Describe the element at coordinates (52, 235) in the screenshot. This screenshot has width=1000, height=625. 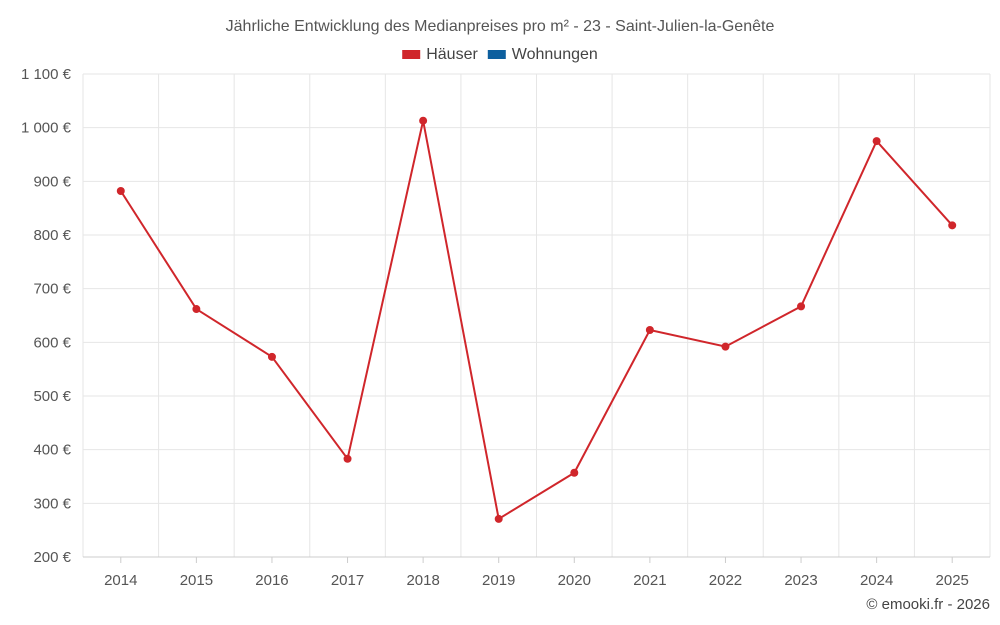
I see `y-tick-label: 800 €` at that location.